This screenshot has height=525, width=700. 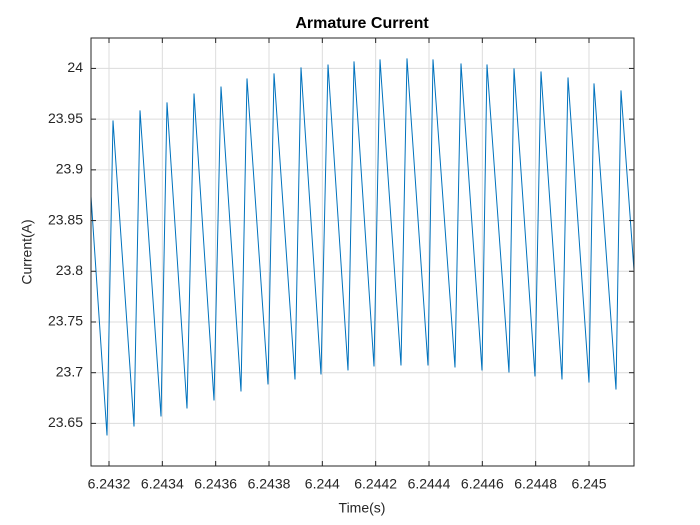 What do you see at coordinates (215, 484) in the screenshot?
I see `x-tick-label: 6.2436` at bounding box center [215, 484].